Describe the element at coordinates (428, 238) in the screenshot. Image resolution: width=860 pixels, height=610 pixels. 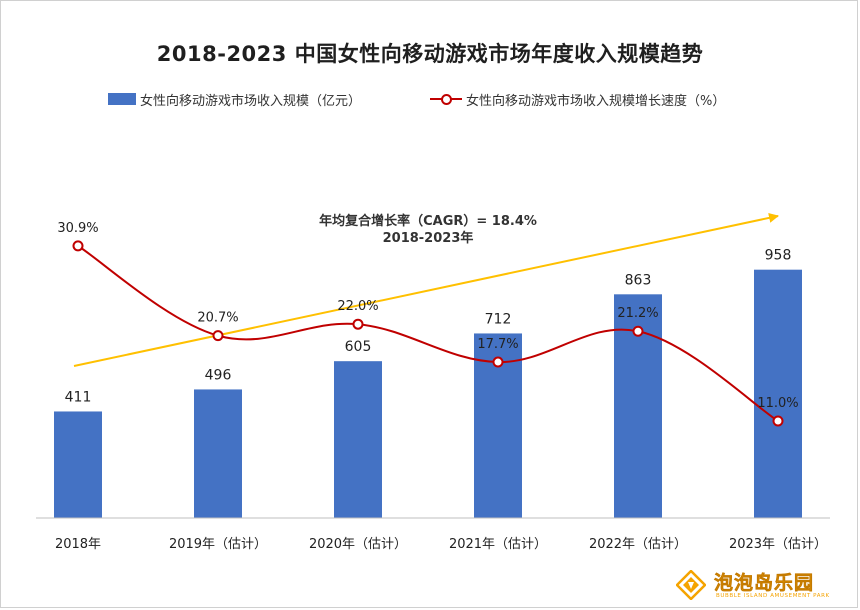
I see `cagr-annotation-line2: 2018-2023年` at that location.